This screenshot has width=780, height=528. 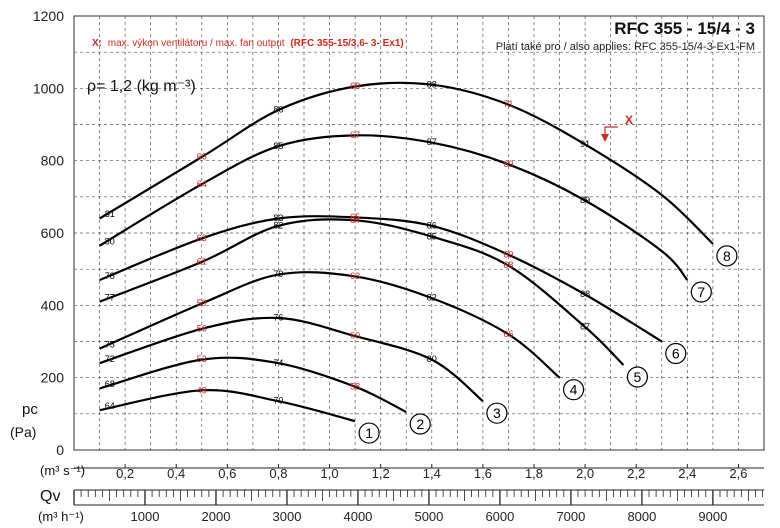 What do you see at coordinates (202, 262) in the screenshot?
I see `efficiency-label: 61` at bounding box center [202, 262].